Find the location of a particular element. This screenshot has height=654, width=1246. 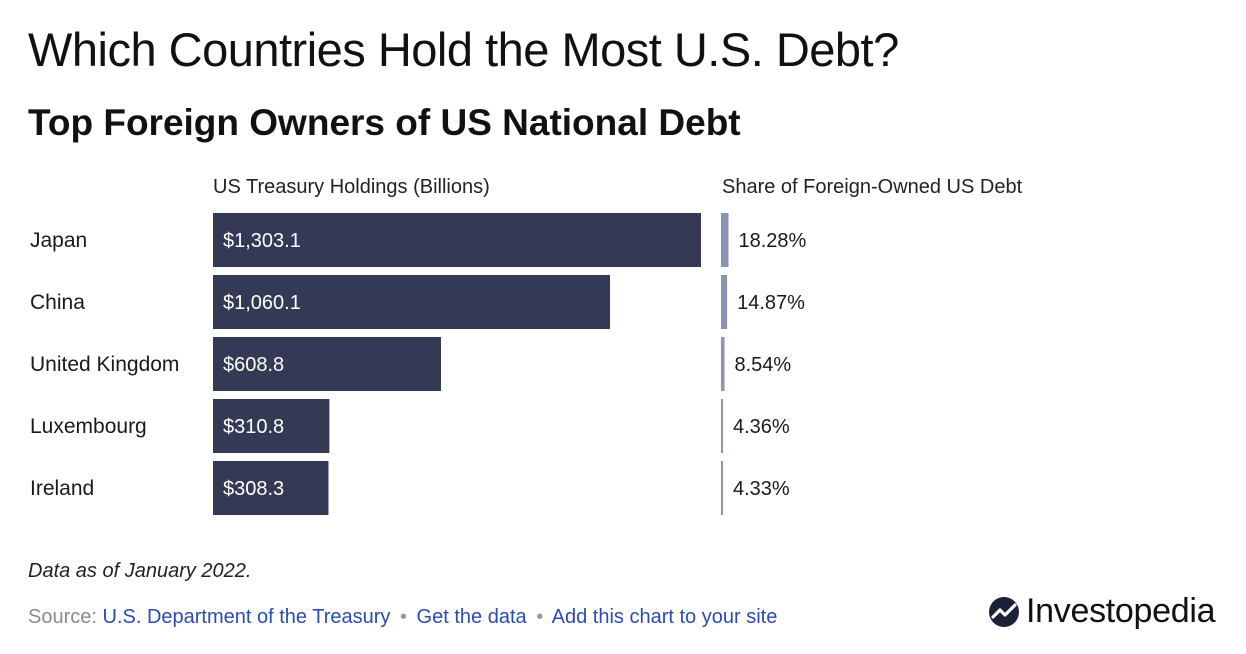

share-label: 4.36% is located at coordinates (761, 427).